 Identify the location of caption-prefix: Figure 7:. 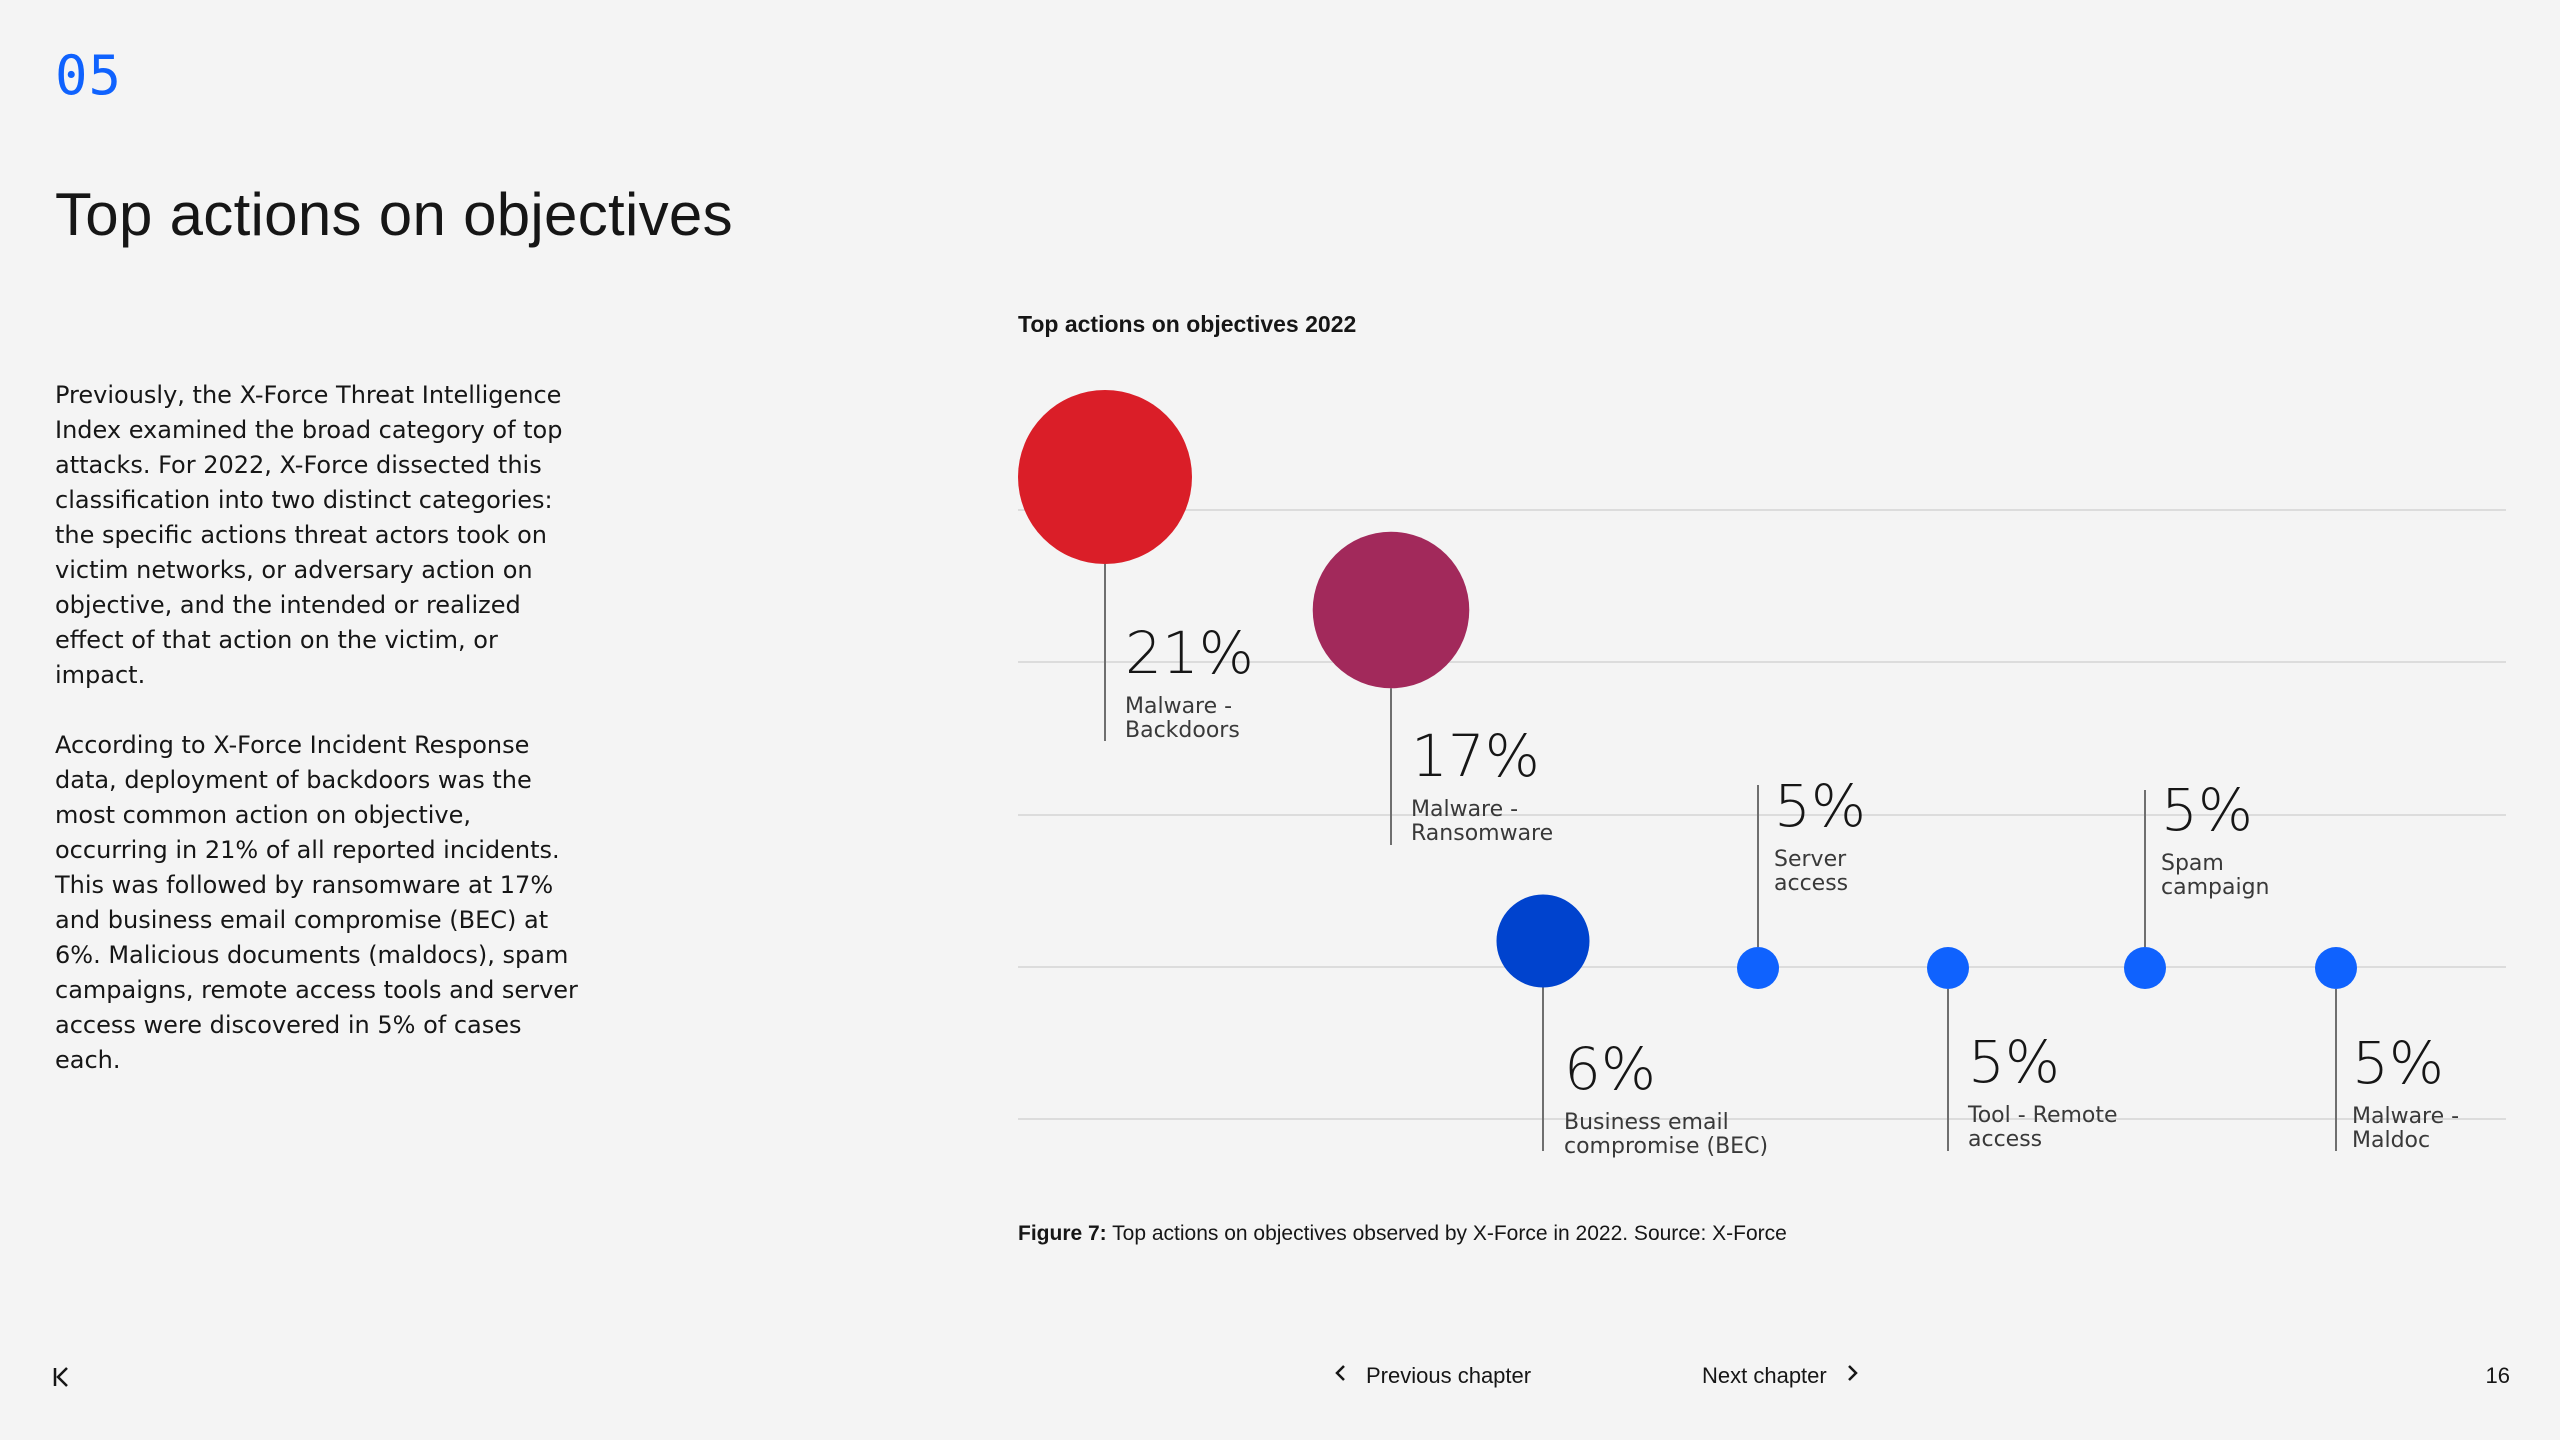
(1062, 1233).